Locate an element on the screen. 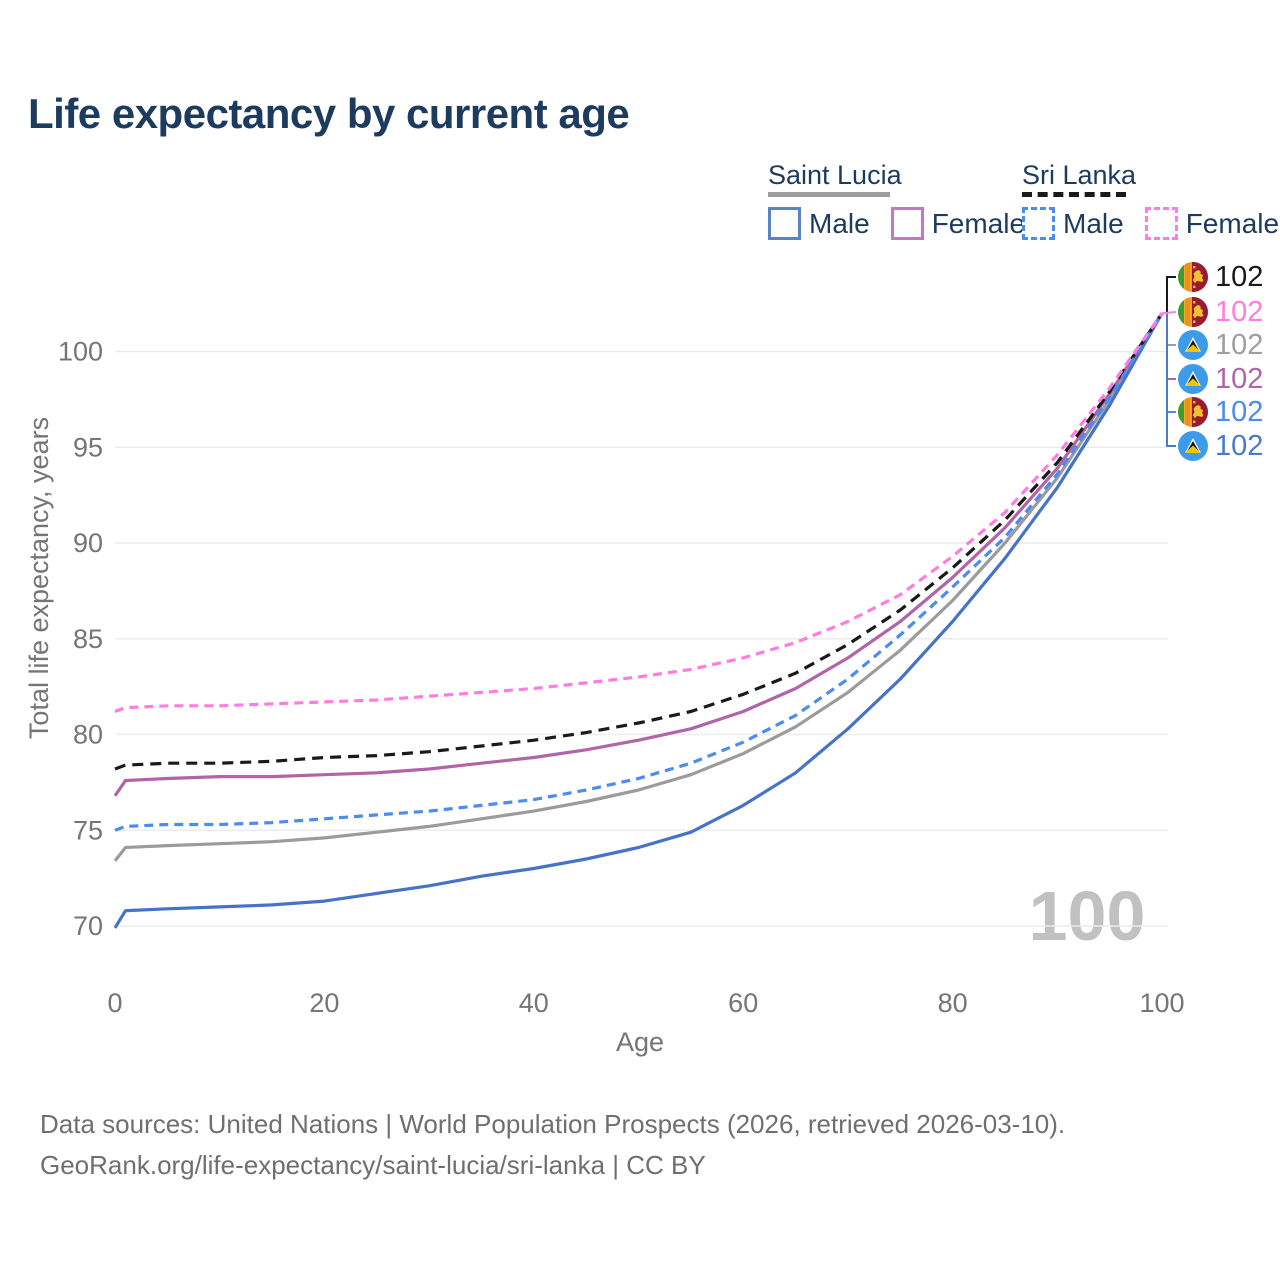 Image resolution: width=1280 pixels, height=1280 pixels. x-tick-label: 80 is located at coordinates (953, 1003).